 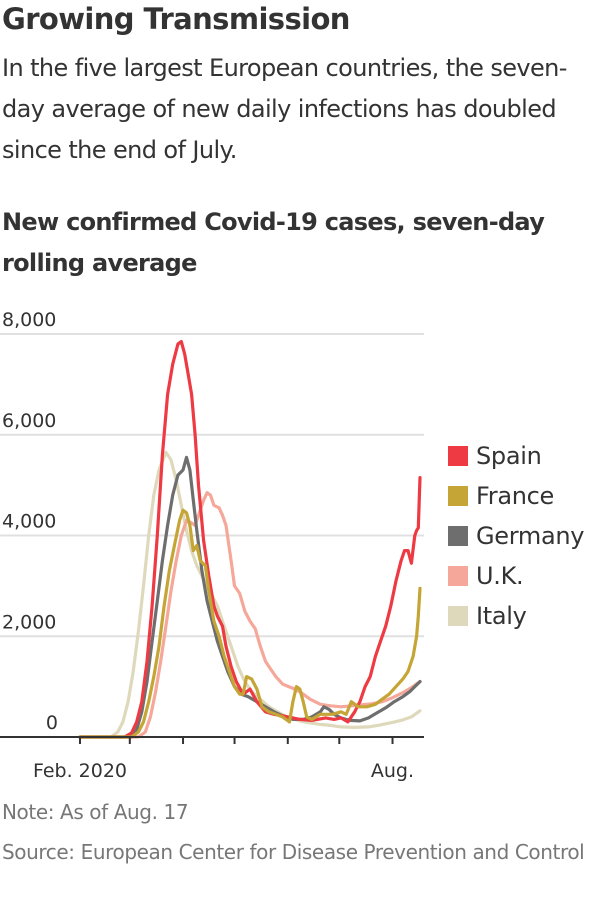 I want to click on legend-item-france: France, so click(x=516, y=496).